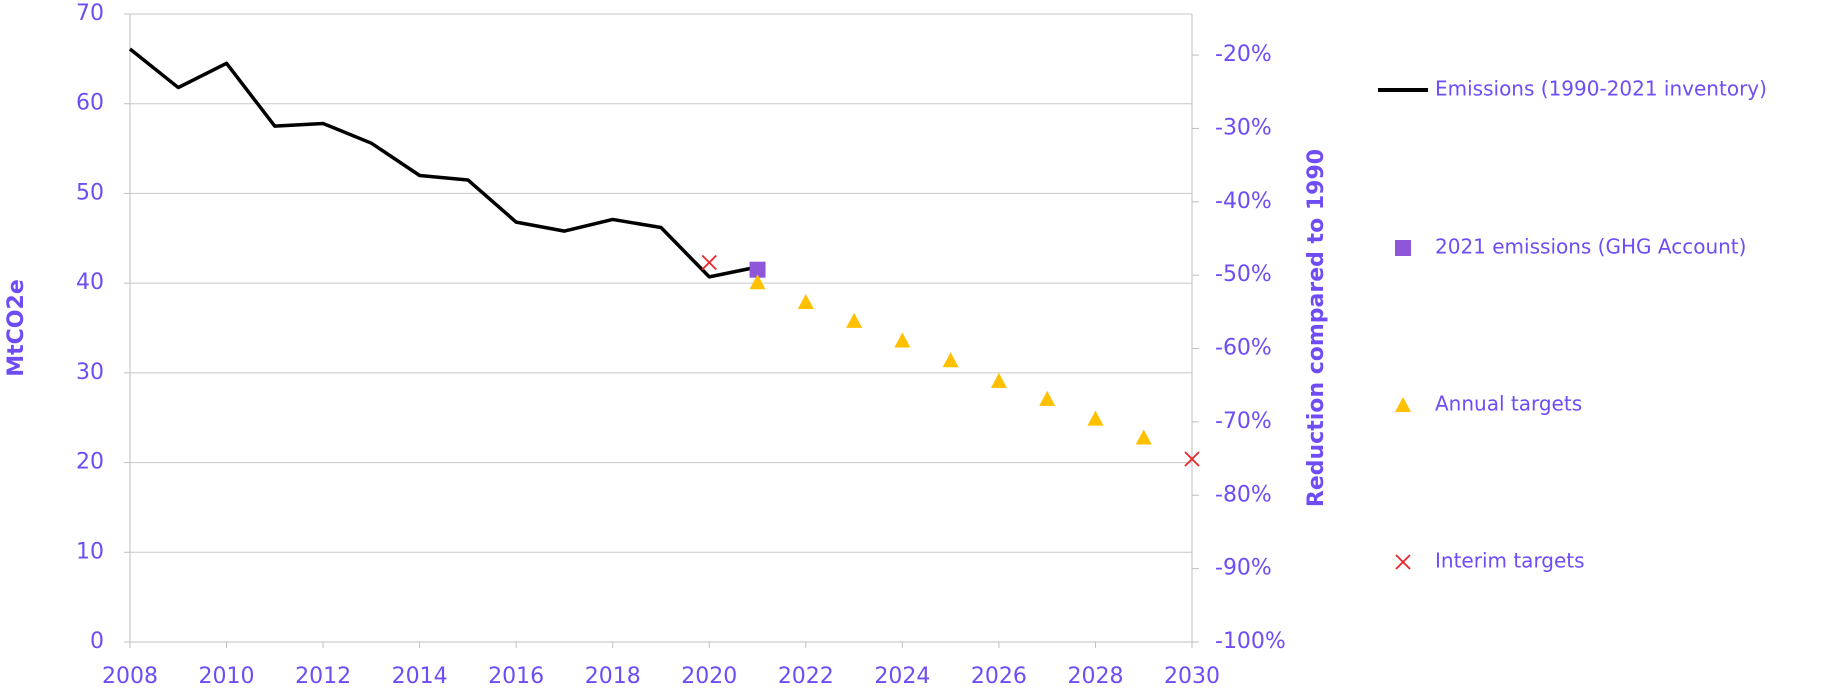 This screenshot has height=697, width=1831. Describe the element at coordinates (1243, 421) in the screenshot. I see `y2-tick-label: -70%` at that location.